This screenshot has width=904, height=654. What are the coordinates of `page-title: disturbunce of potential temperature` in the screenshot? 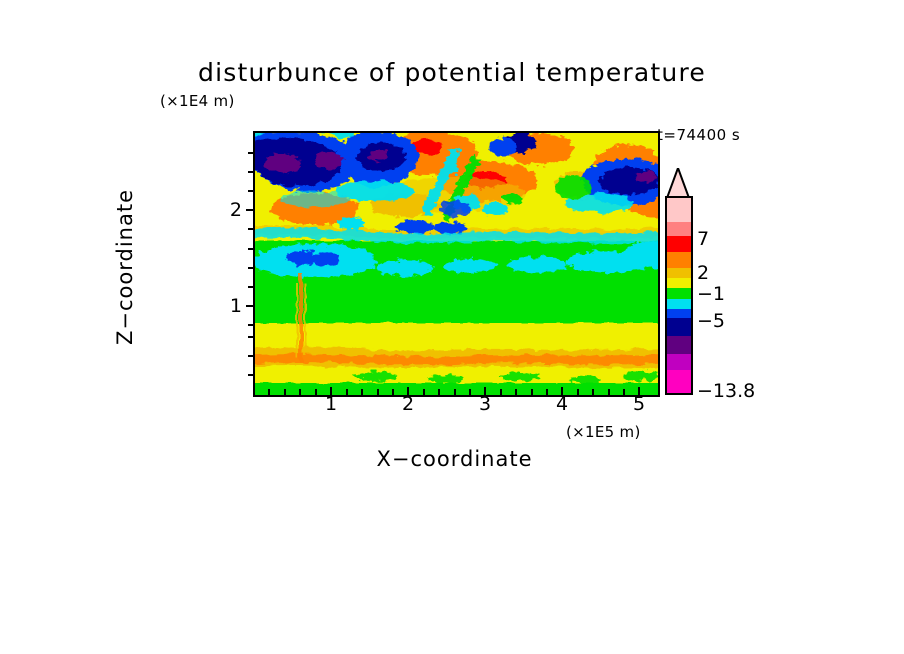 It's located at (452, 72).